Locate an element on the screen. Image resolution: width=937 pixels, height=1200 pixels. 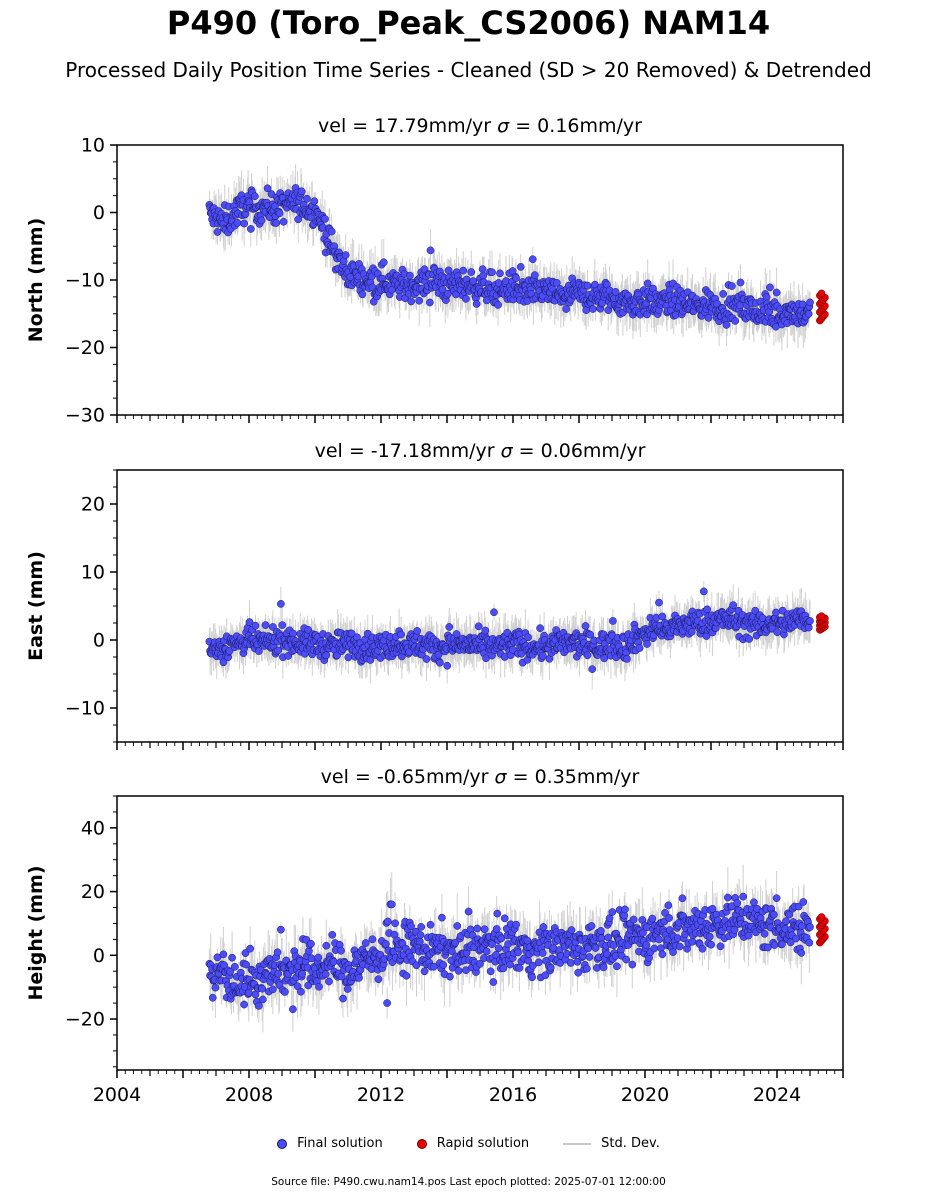
ytick-label: −10 is located at coordinates (85, 281).